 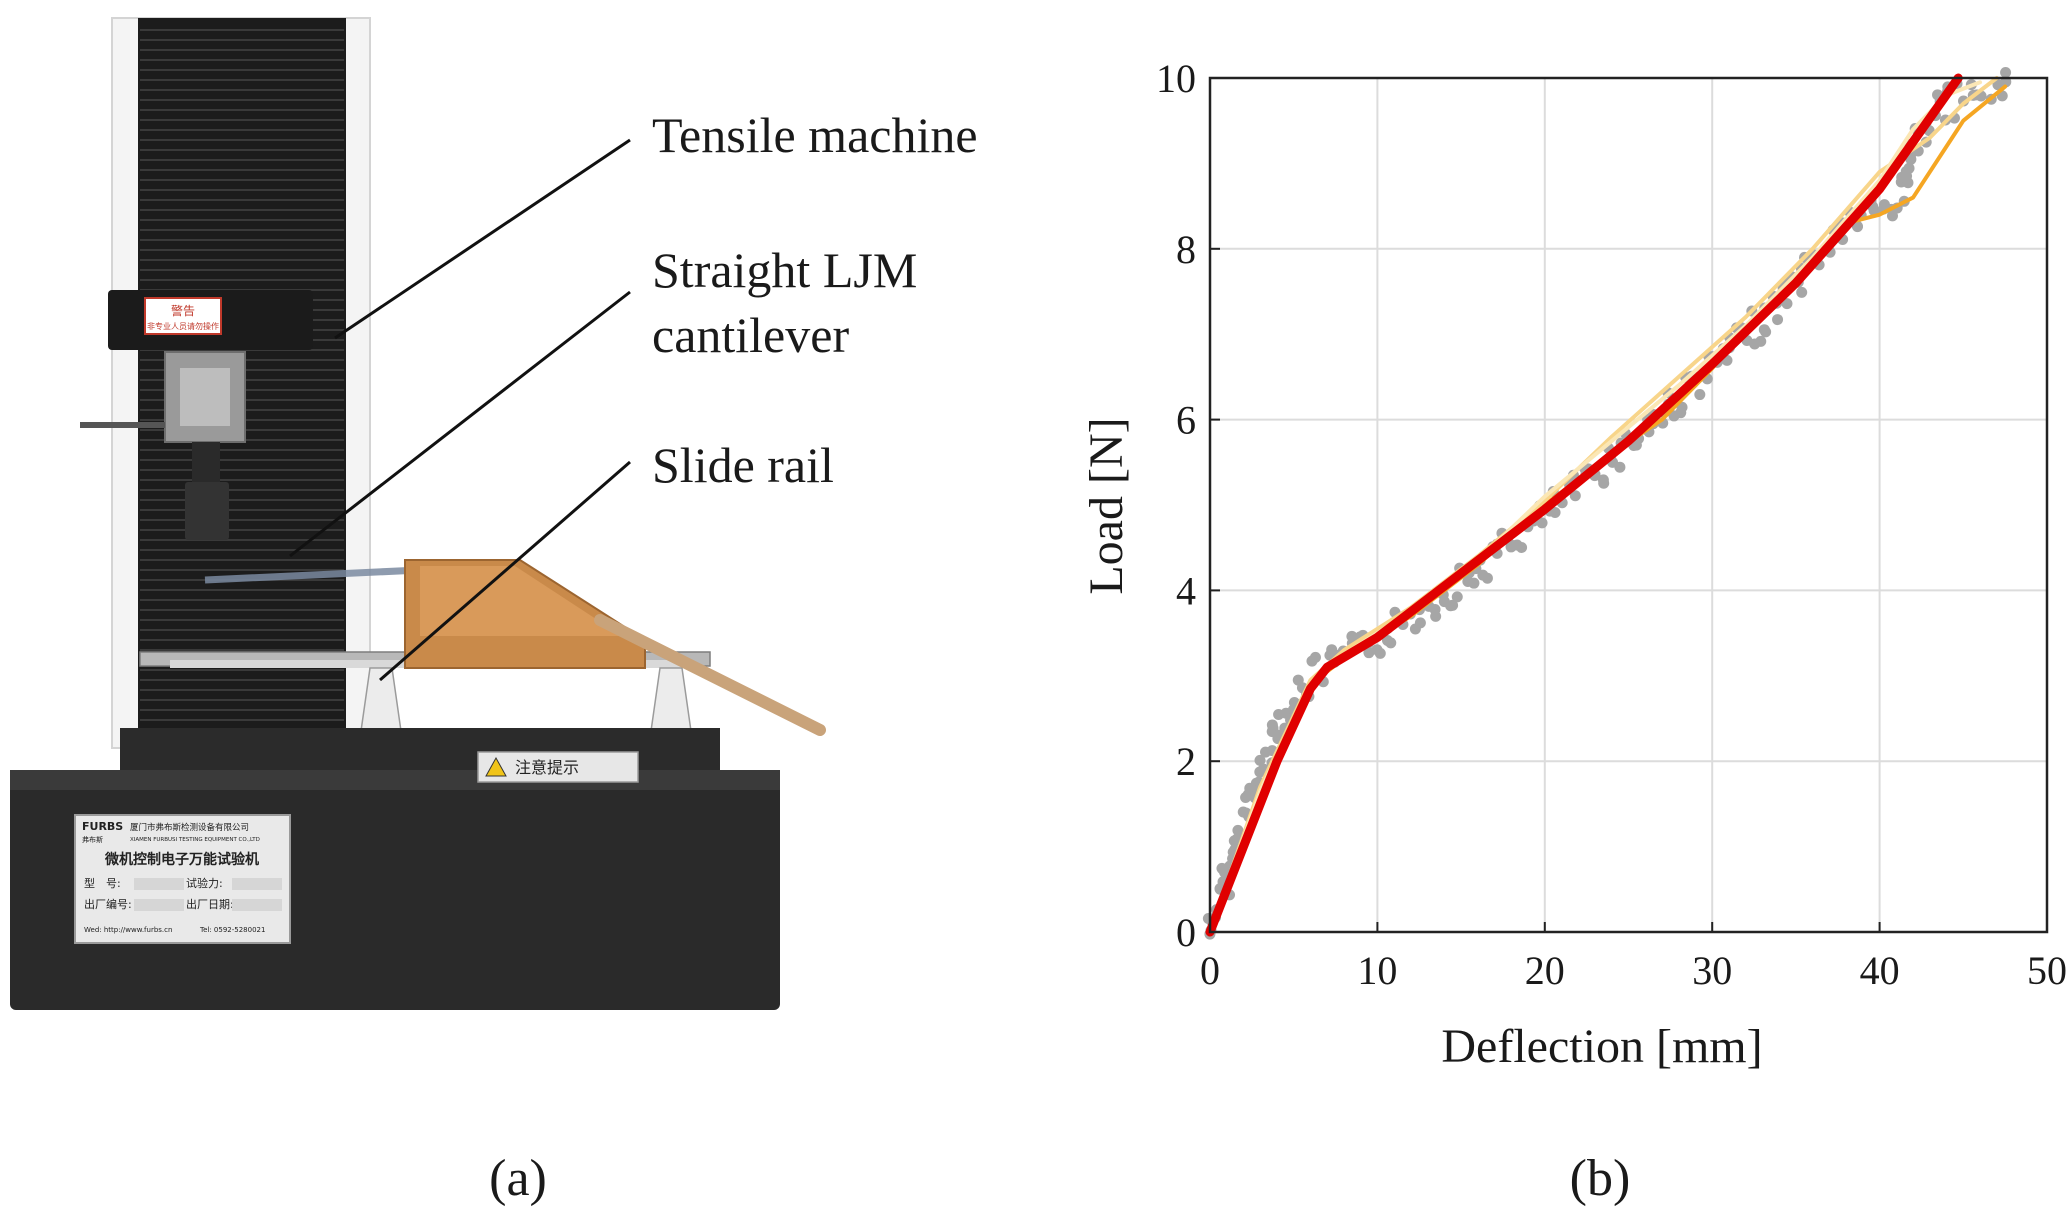 What do you see at coordinates (1601, 1046) in the screenshot?
I see `x-axis-label: Deflection [mm]` at bounding box center [1601, 1046].